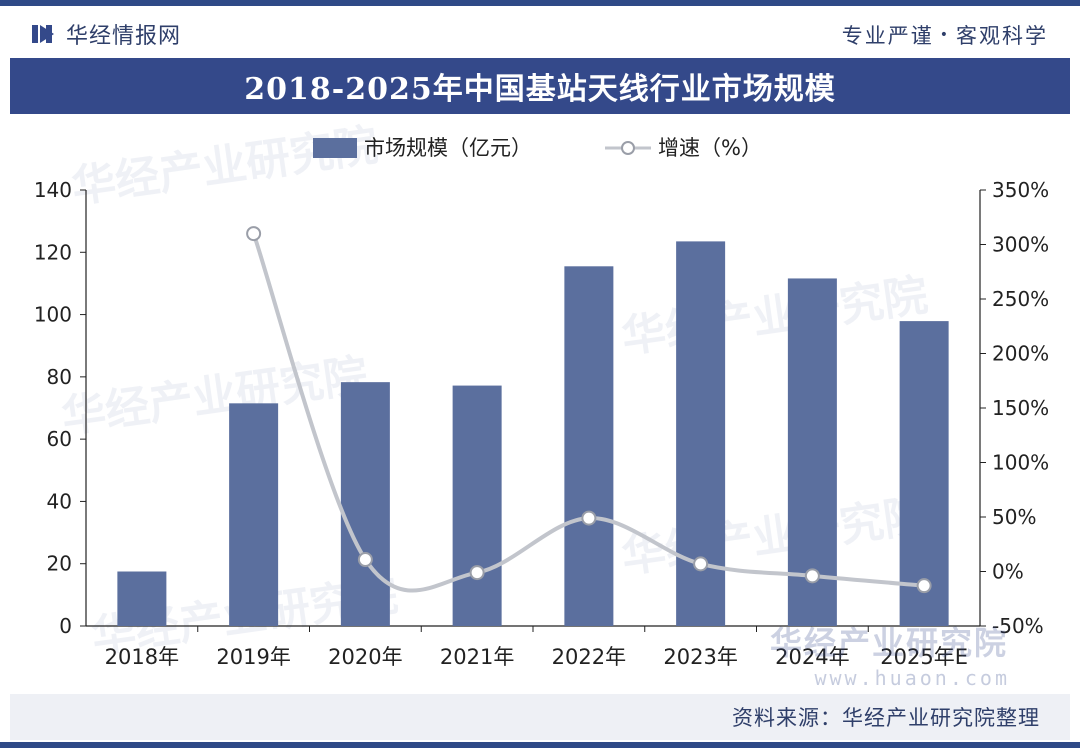 This screenshot has width=1080, height=748. I want to click on x-tick-label: 2023年, so click(700, 657).